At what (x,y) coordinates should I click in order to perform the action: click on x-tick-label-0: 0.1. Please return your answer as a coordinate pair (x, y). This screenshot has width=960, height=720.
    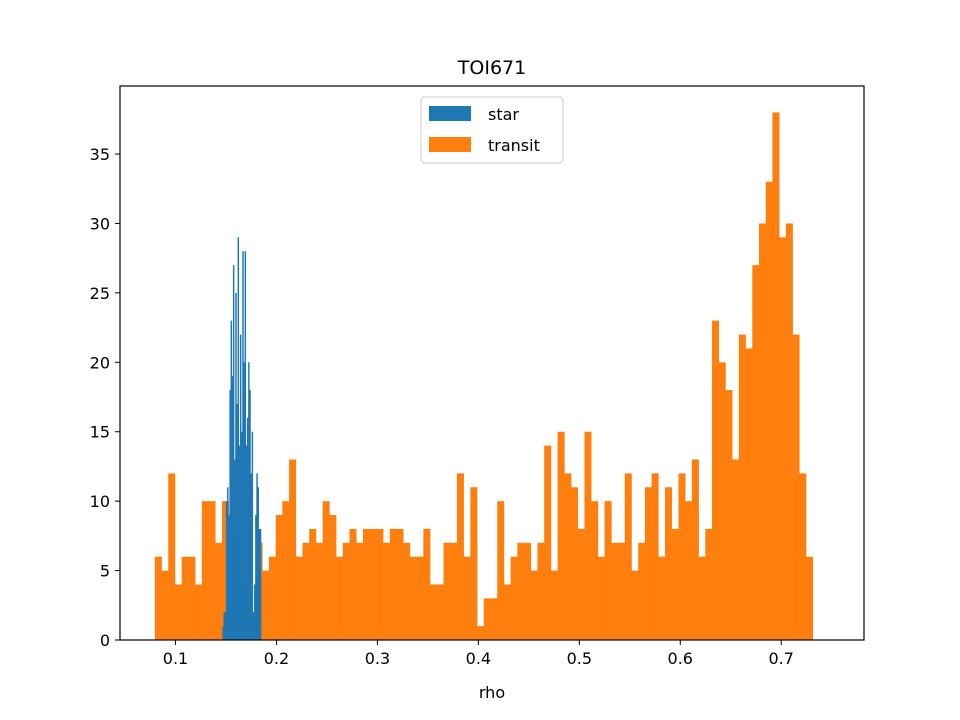
    Looking at the image, I should click on (175, 658).